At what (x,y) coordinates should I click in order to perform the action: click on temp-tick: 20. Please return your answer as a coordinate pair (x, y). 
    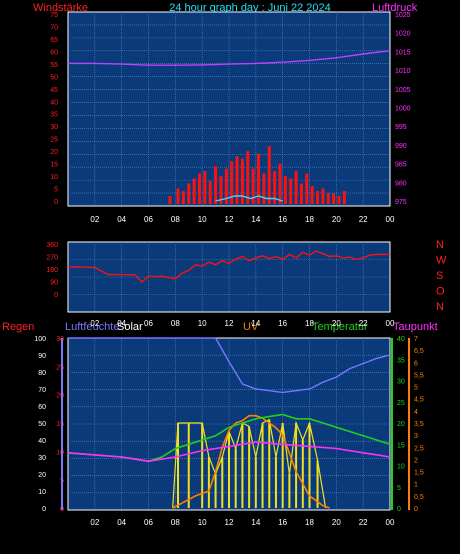
    Looking at the image, I should click on (401, 424).